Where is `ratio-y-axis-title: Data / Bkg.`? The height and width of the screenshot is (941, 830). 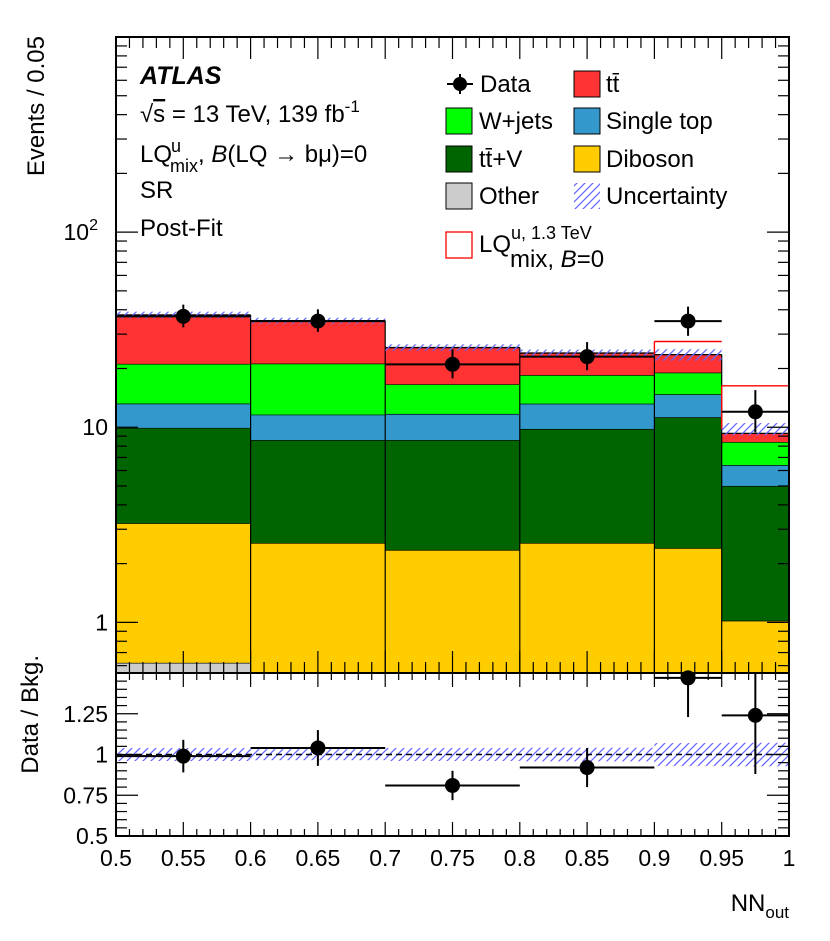
ratio-y-axis-title: Data / Bkg. is located at coordinates (30, 714).